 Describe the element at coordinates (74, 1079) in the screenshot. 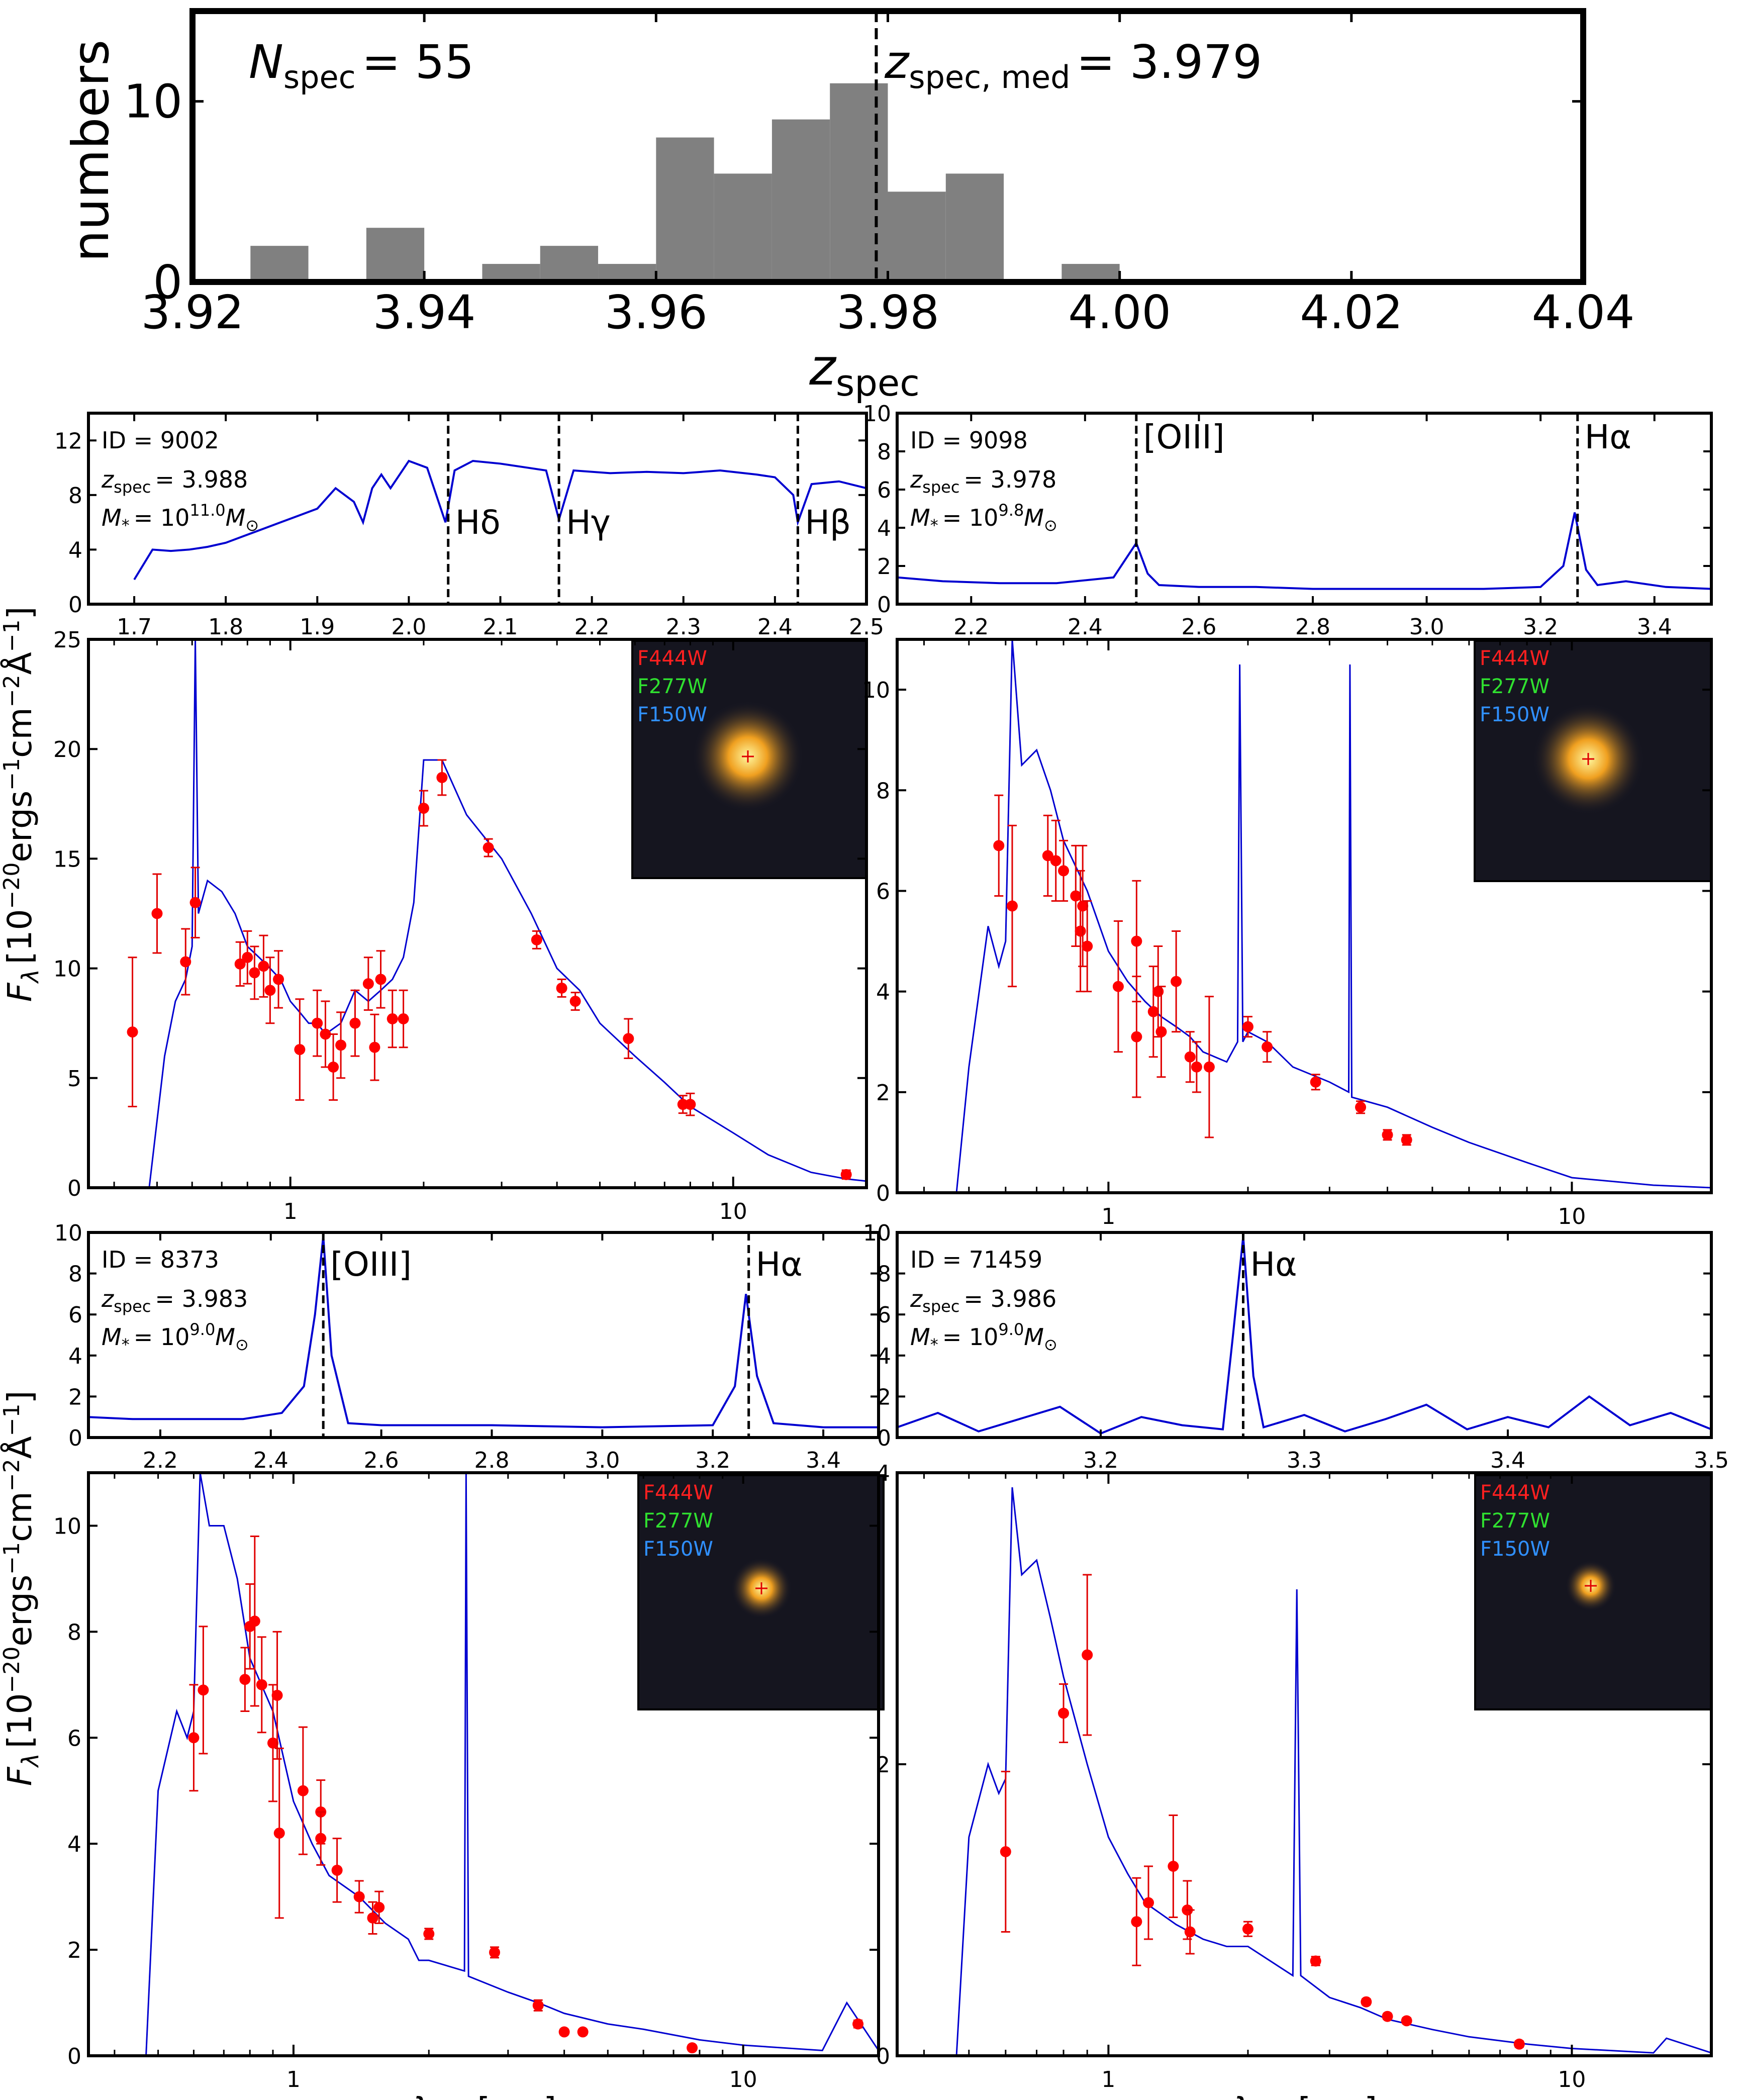

I see `y-tick-label: 5` at that location.